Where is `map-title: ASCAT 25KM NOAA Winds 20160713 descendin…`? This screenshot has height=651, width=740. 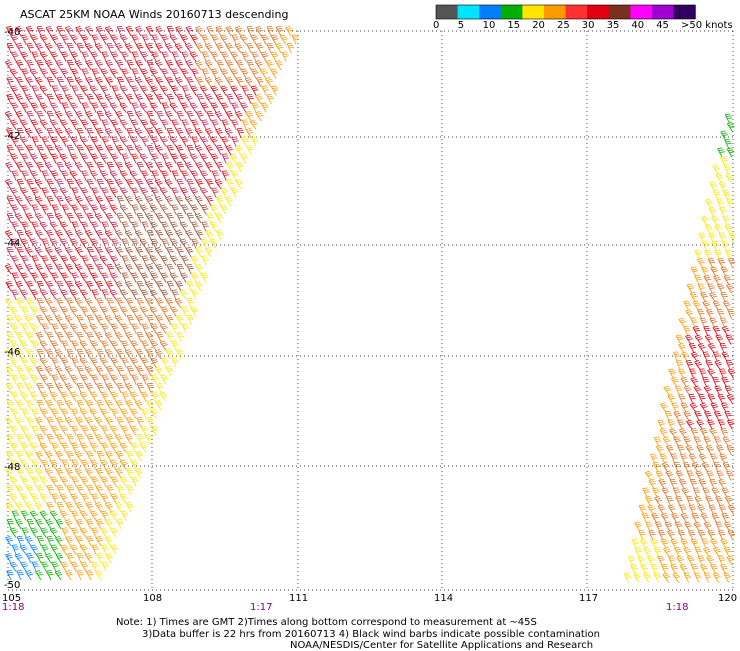
map-title: ASCAT 25KM NOAA Winds 20160713 descendin… is located at coordinates (154, 14).